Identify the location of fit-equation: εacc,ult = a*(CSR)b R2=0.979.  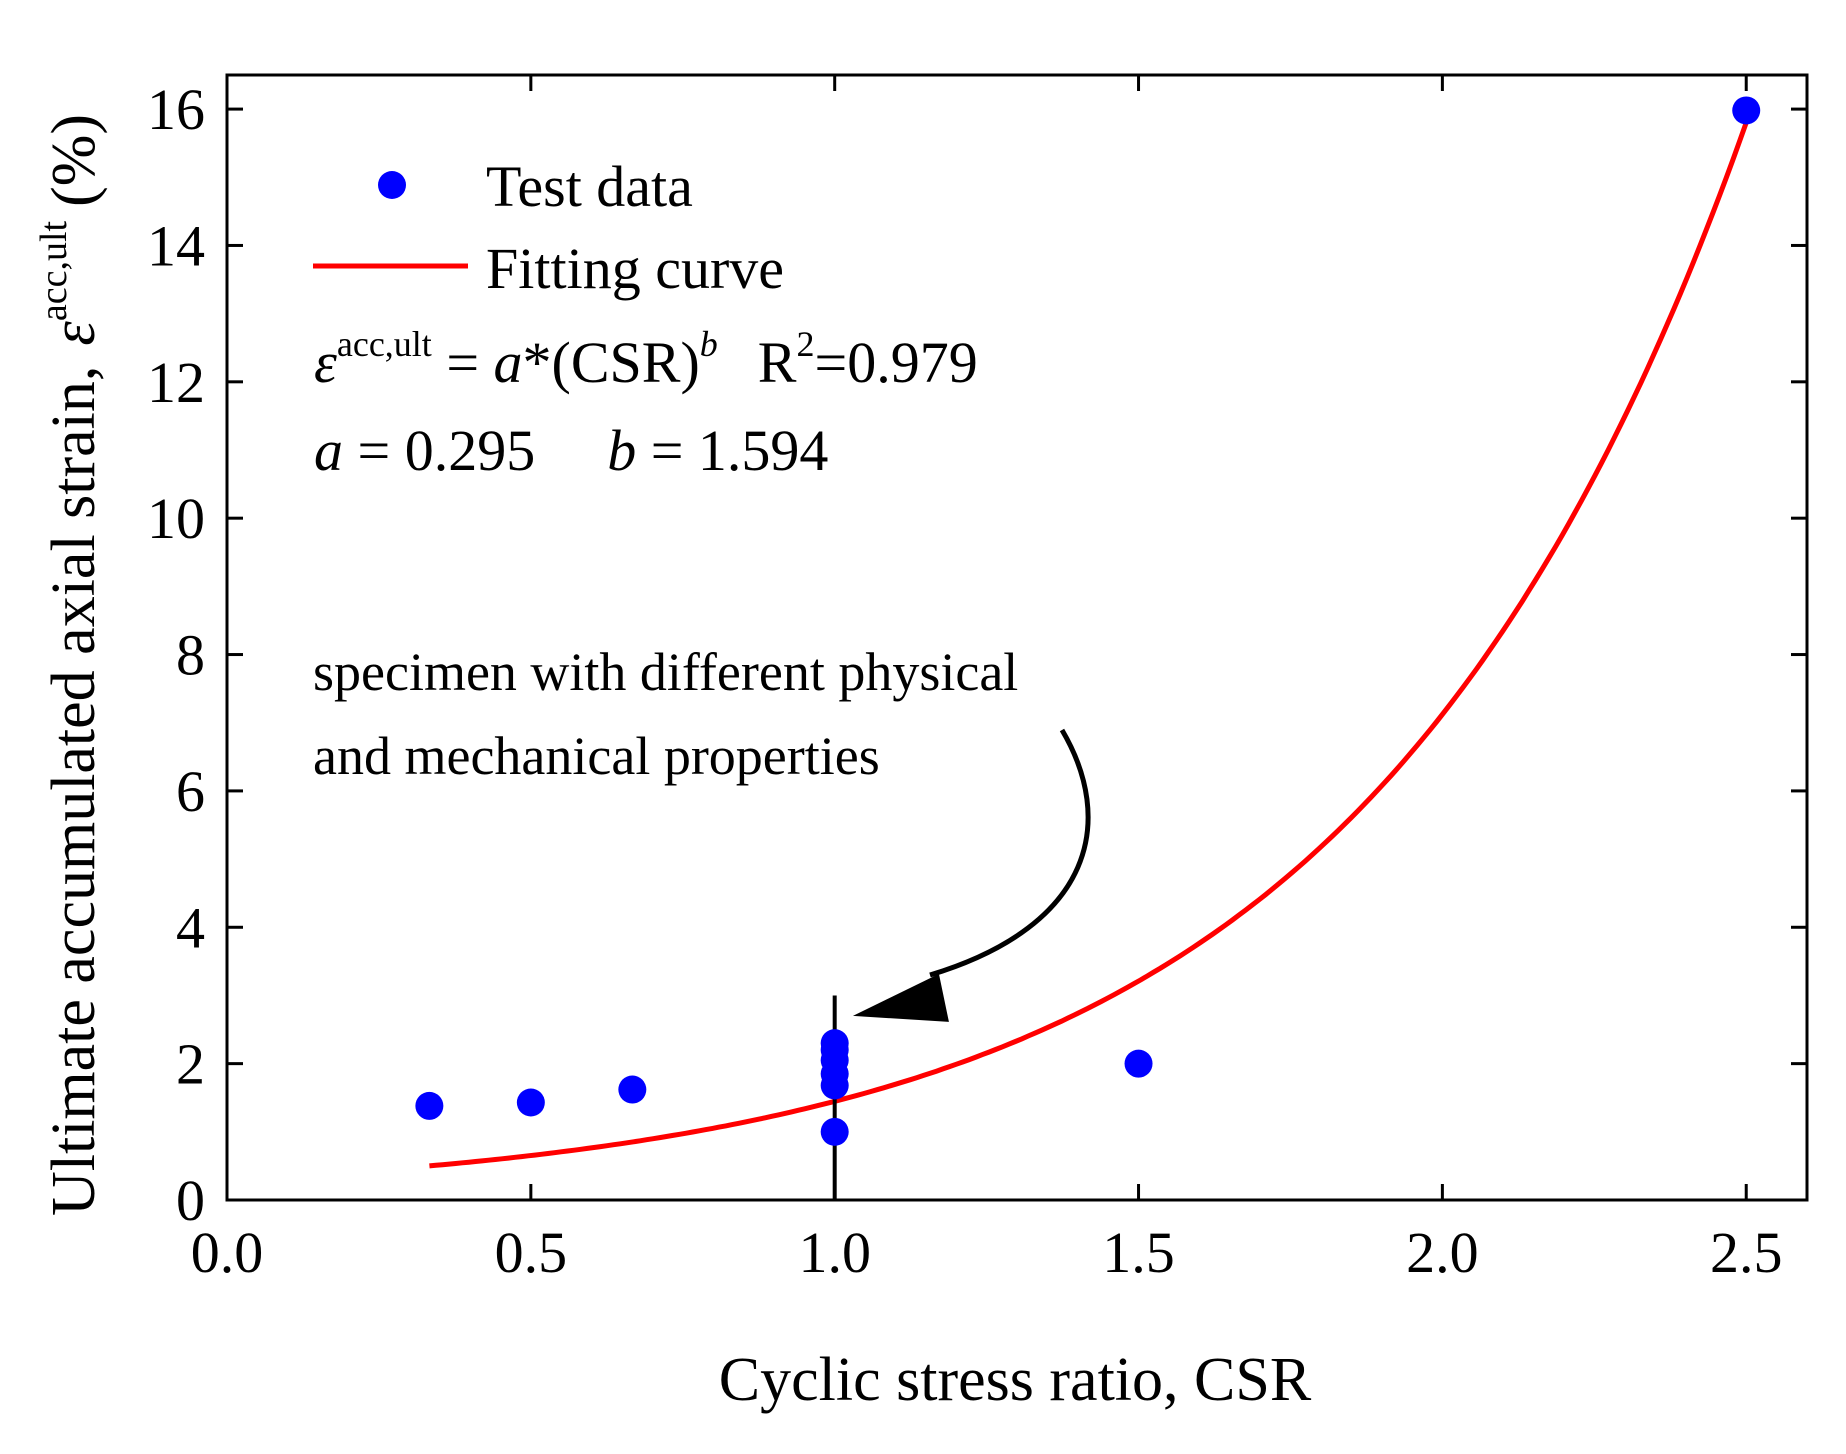
(646, 359).